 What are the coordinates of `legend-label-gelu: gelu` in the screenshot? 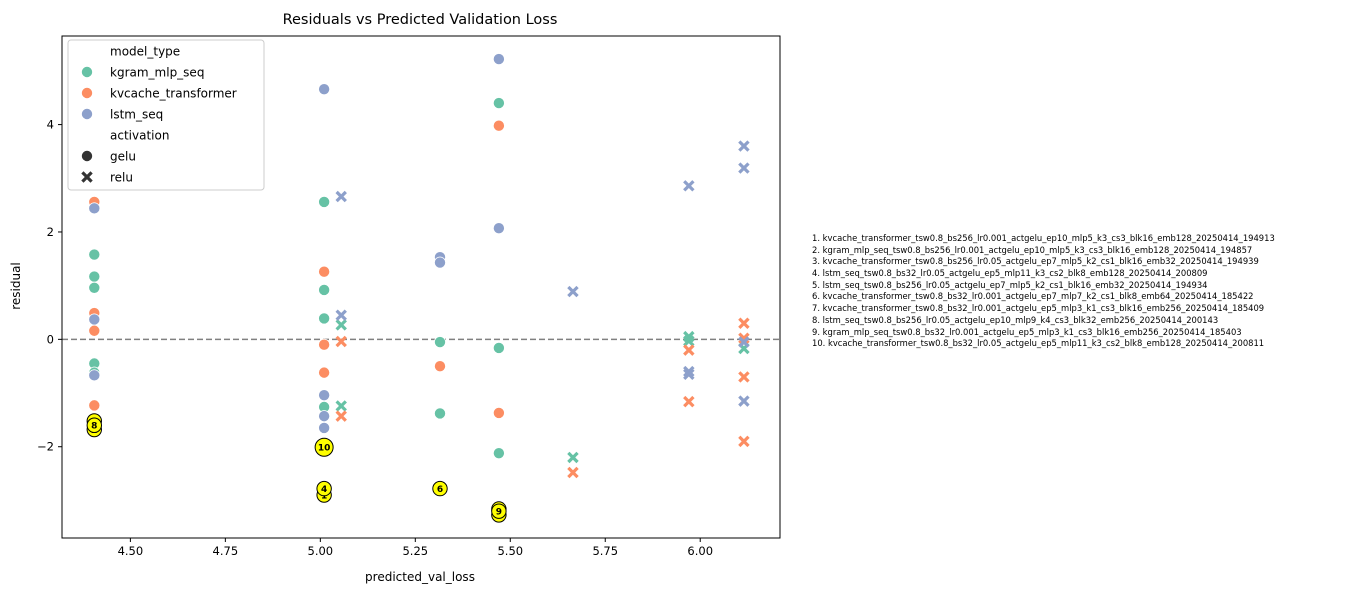 It's located at (123, 157).